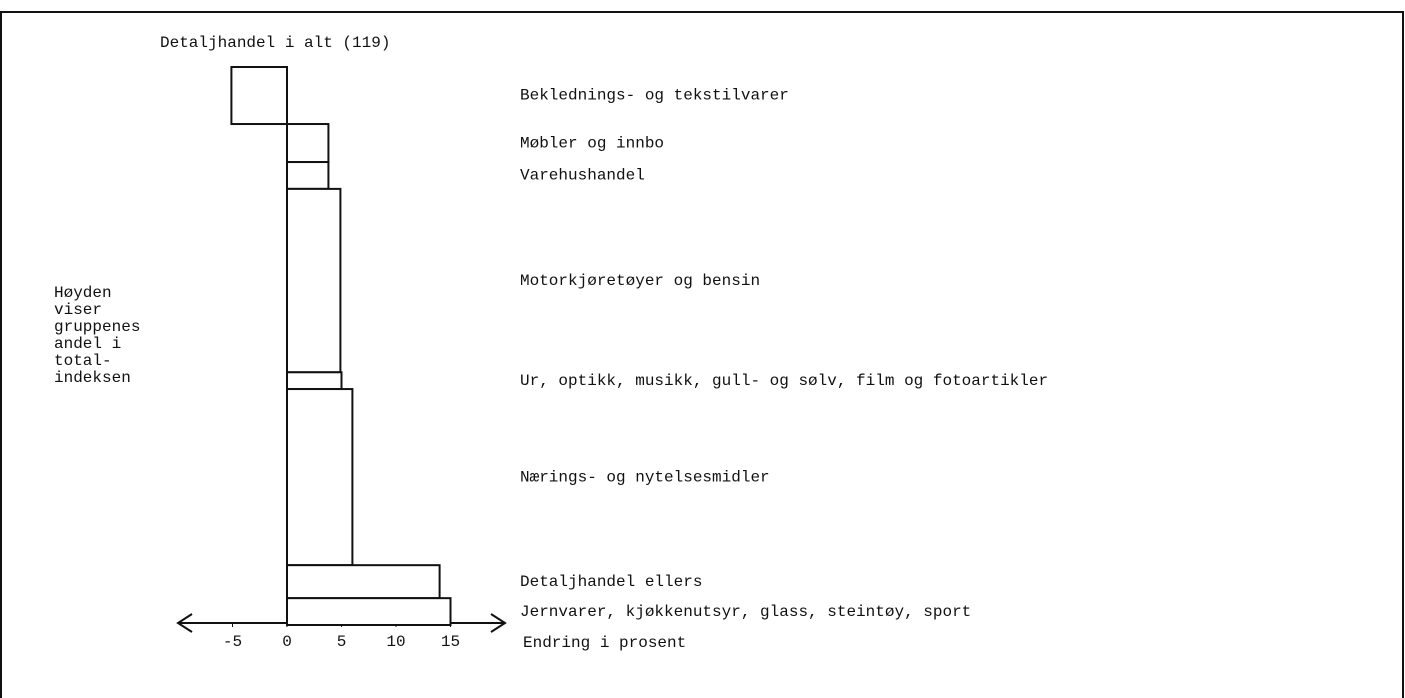  Describe the element at coordinates (83, 361) in the screenshot. I see `note-line: total-` at that location.